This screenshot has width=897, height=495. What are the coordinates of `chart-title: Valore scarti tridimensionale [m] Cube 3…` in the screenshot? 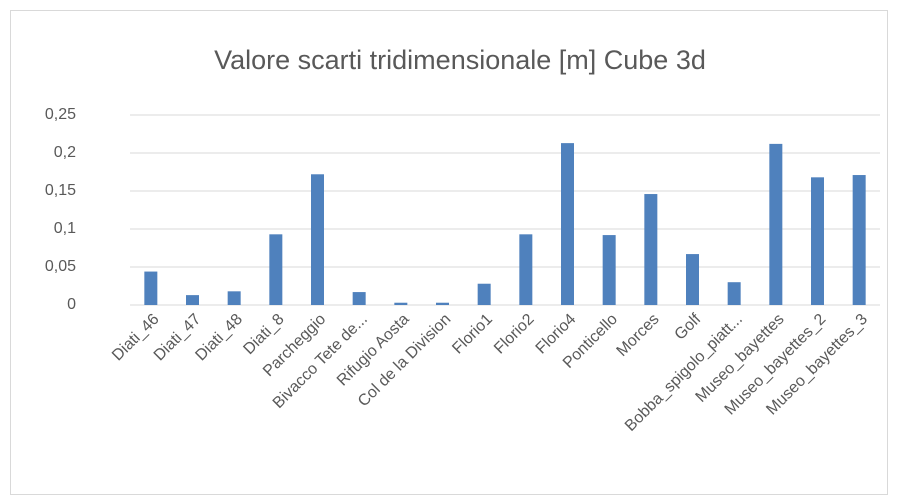 It's located at (460, 60).